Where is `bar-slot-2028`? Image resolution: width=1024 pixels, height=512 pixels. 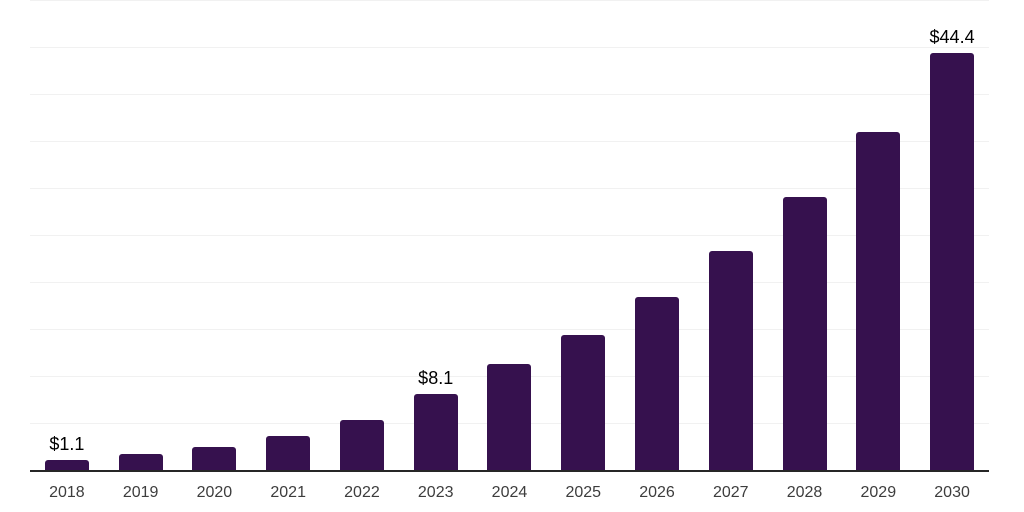 bar-slot-2028 is located at coordinates (805, 235).